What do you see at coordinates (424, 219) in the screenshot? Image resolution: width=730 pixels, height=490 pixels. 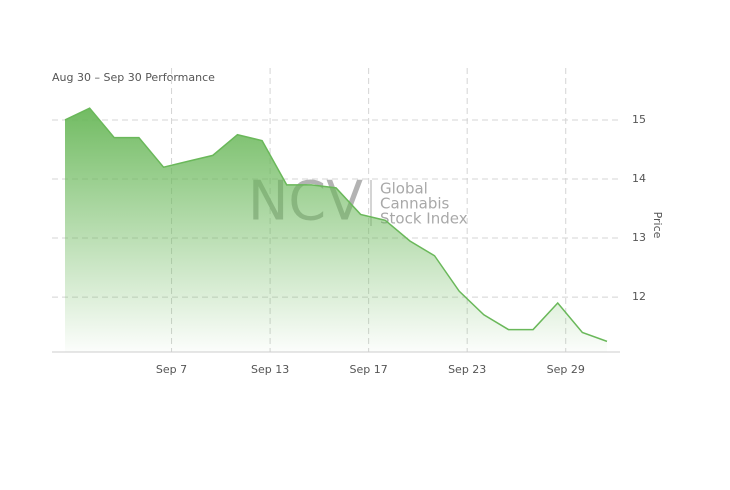 I see `watermark-text: Stock Index` at bounding box center [424, 219].